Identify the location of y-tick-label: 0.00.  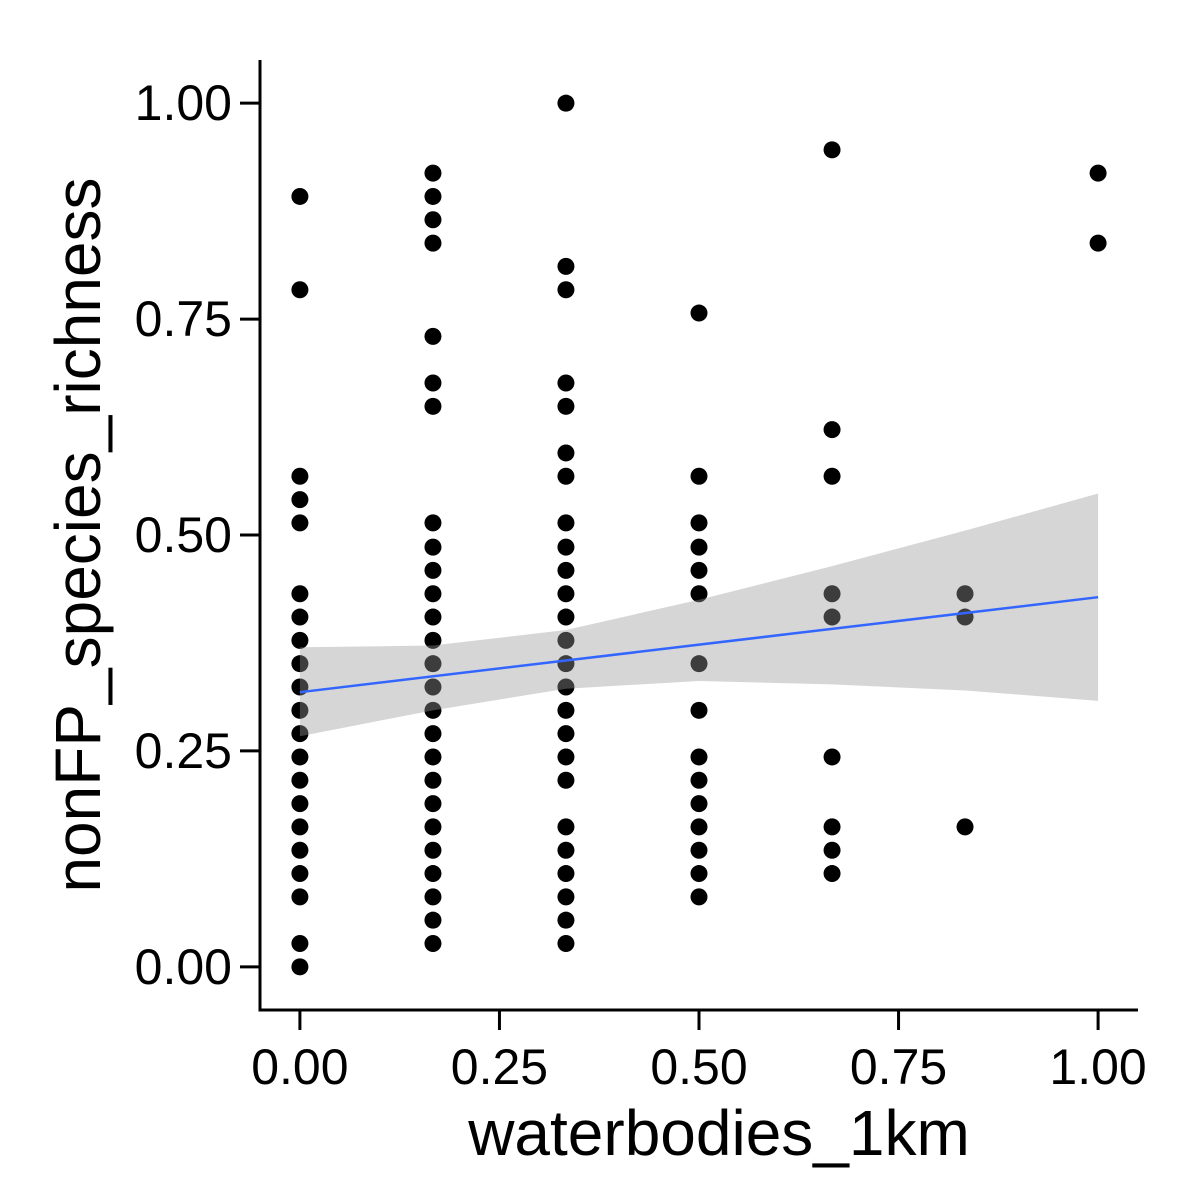
(183, 967).